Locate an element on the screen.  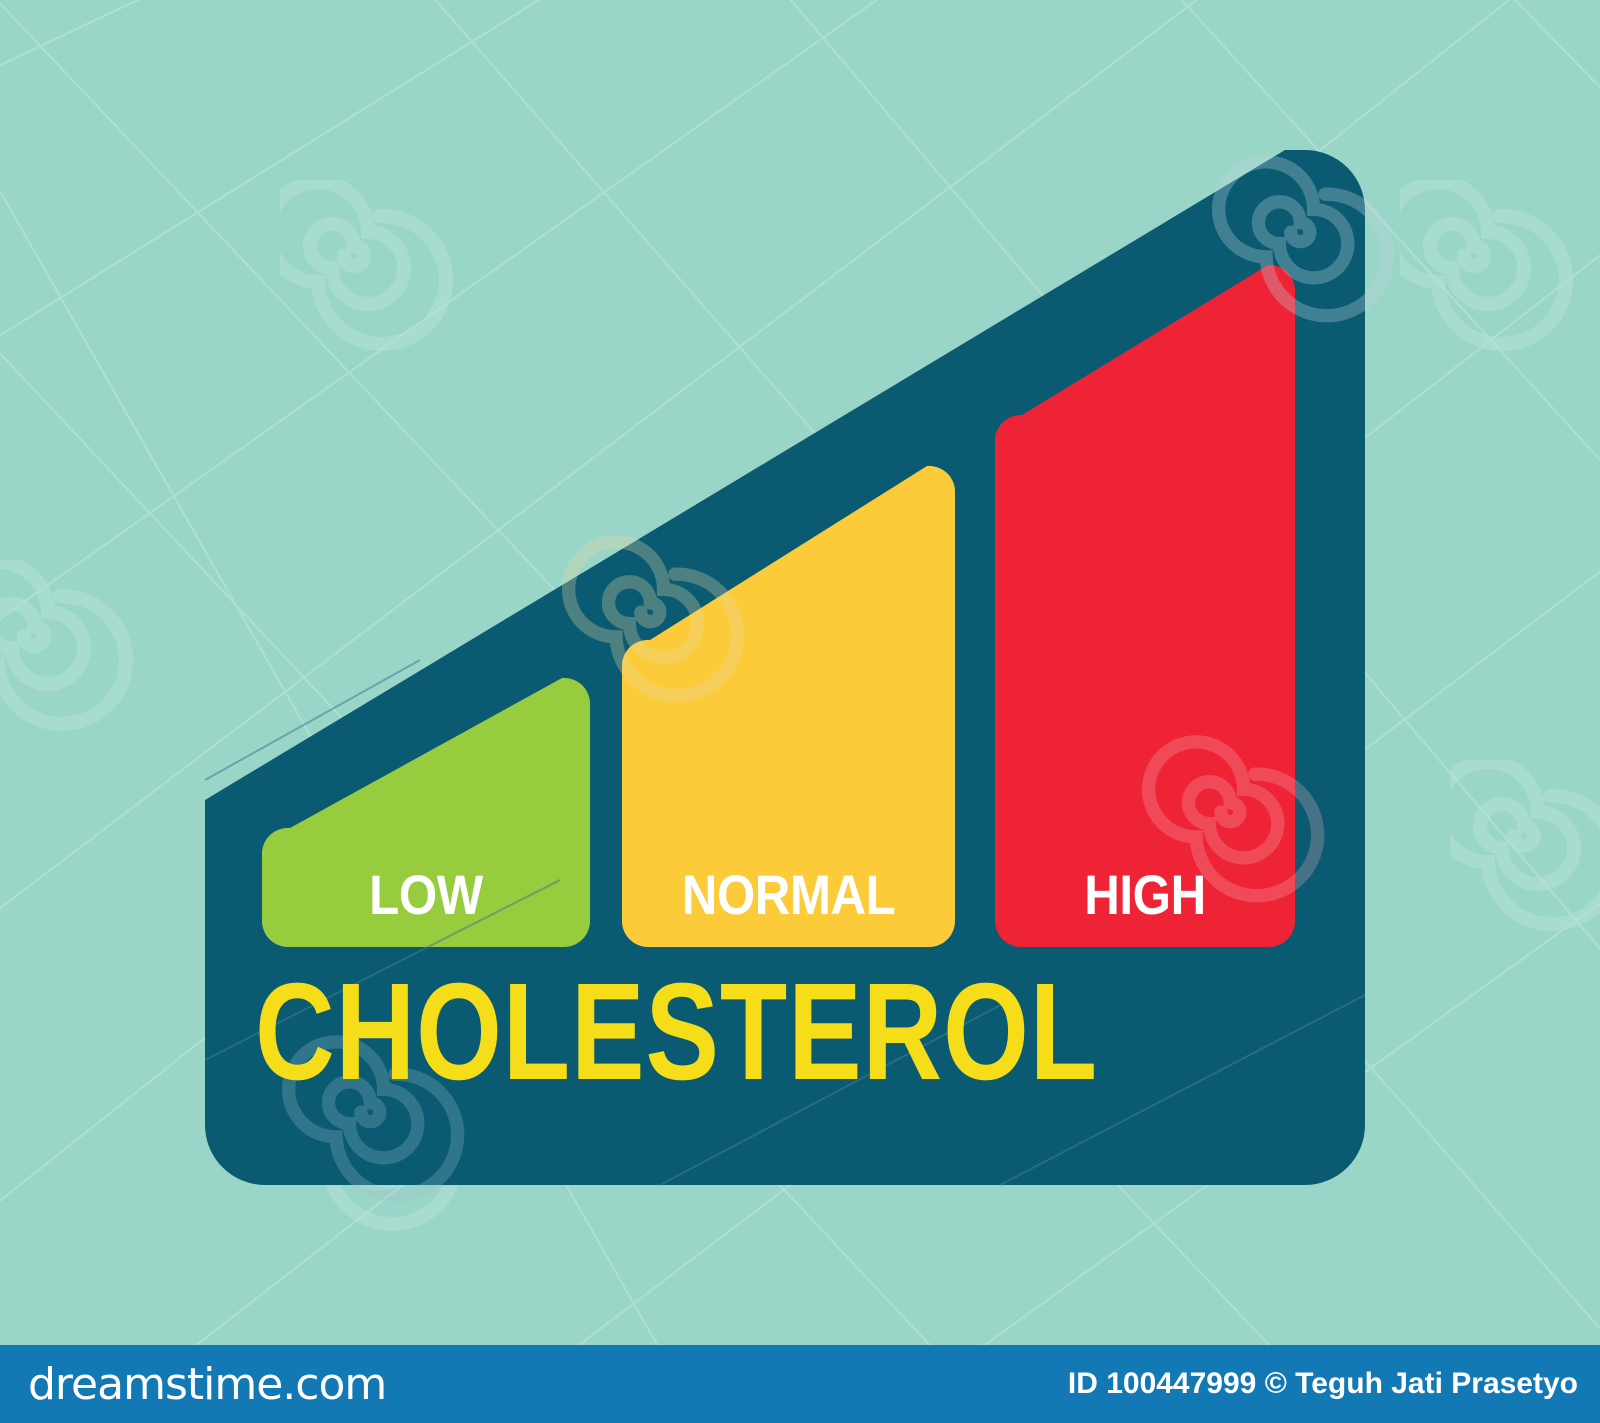
bar-label-normal: NORMAL is located at coordinates (788, 894).